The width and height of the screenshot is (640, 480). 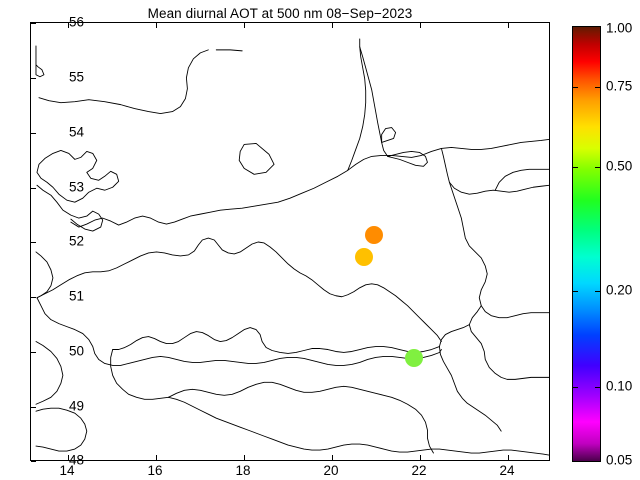 I want to click on ytick-label-48: 48, so click(x=76, y=460).